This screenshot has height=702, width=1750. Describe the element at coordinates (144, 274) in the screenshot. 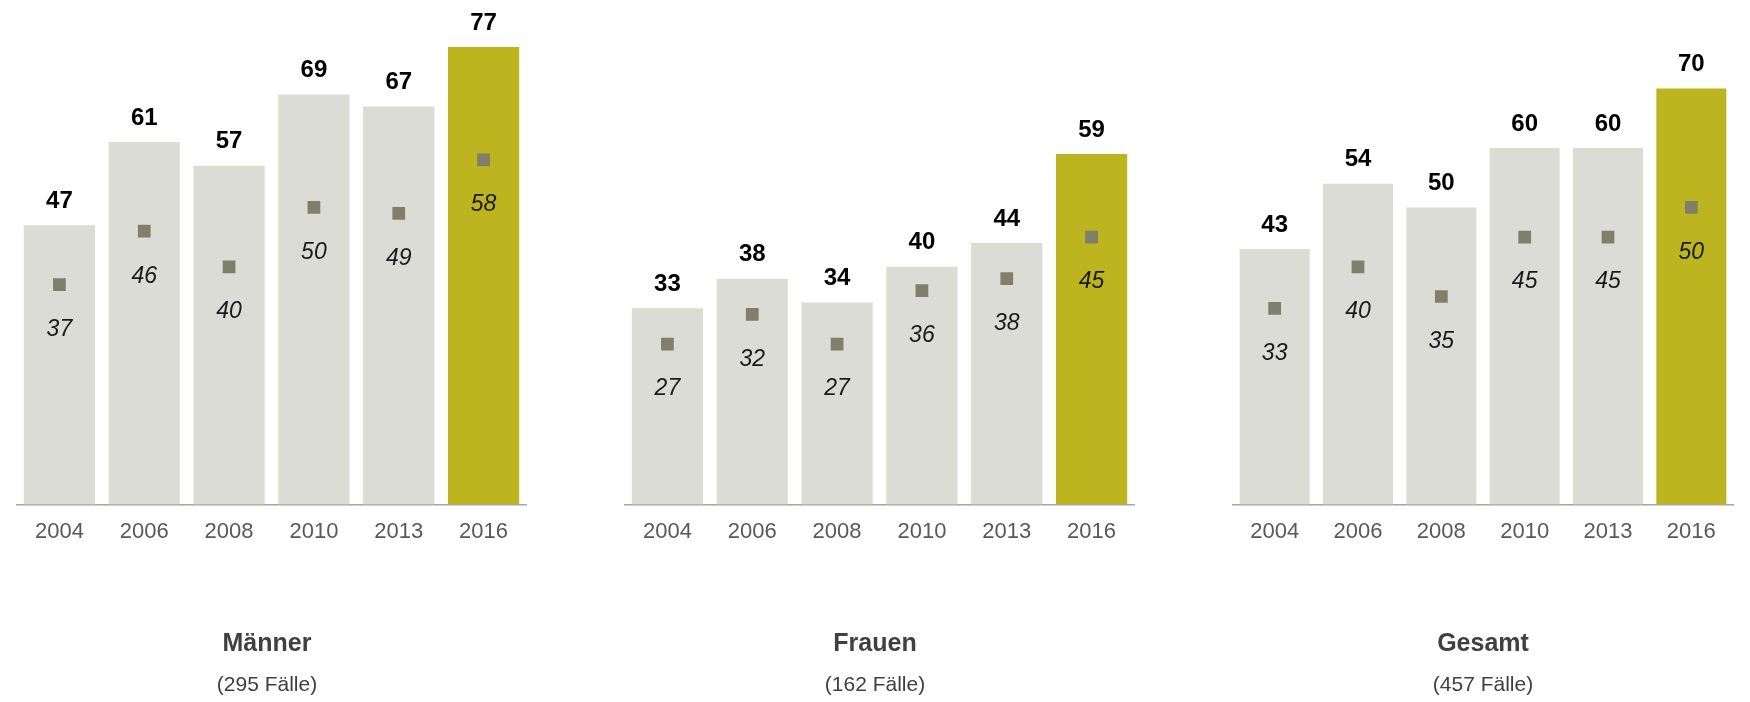

I see `data-label: 46` at that location.